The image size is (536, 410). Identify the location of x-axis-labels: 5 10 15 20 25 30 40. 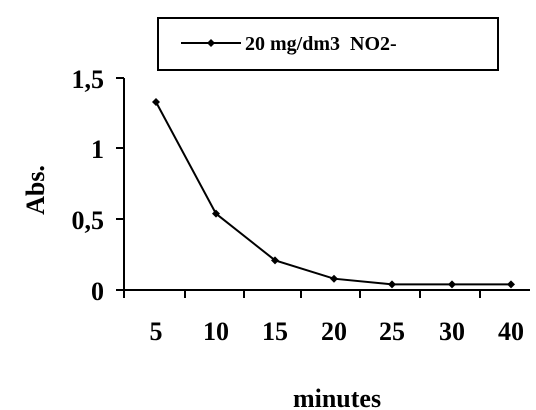
(337, 331).